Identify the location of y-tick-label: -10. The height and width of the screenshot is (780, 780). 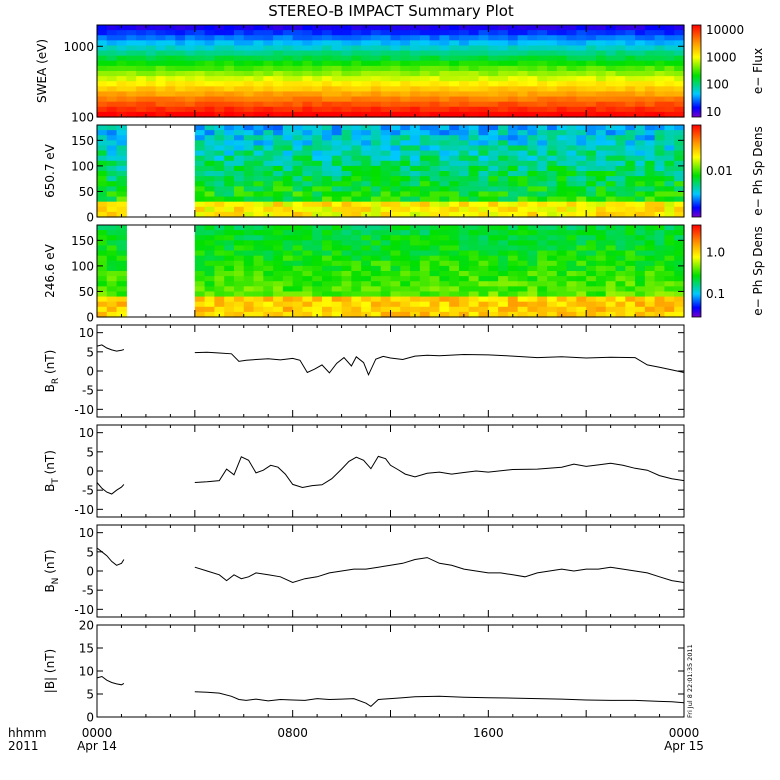
(84, 510).